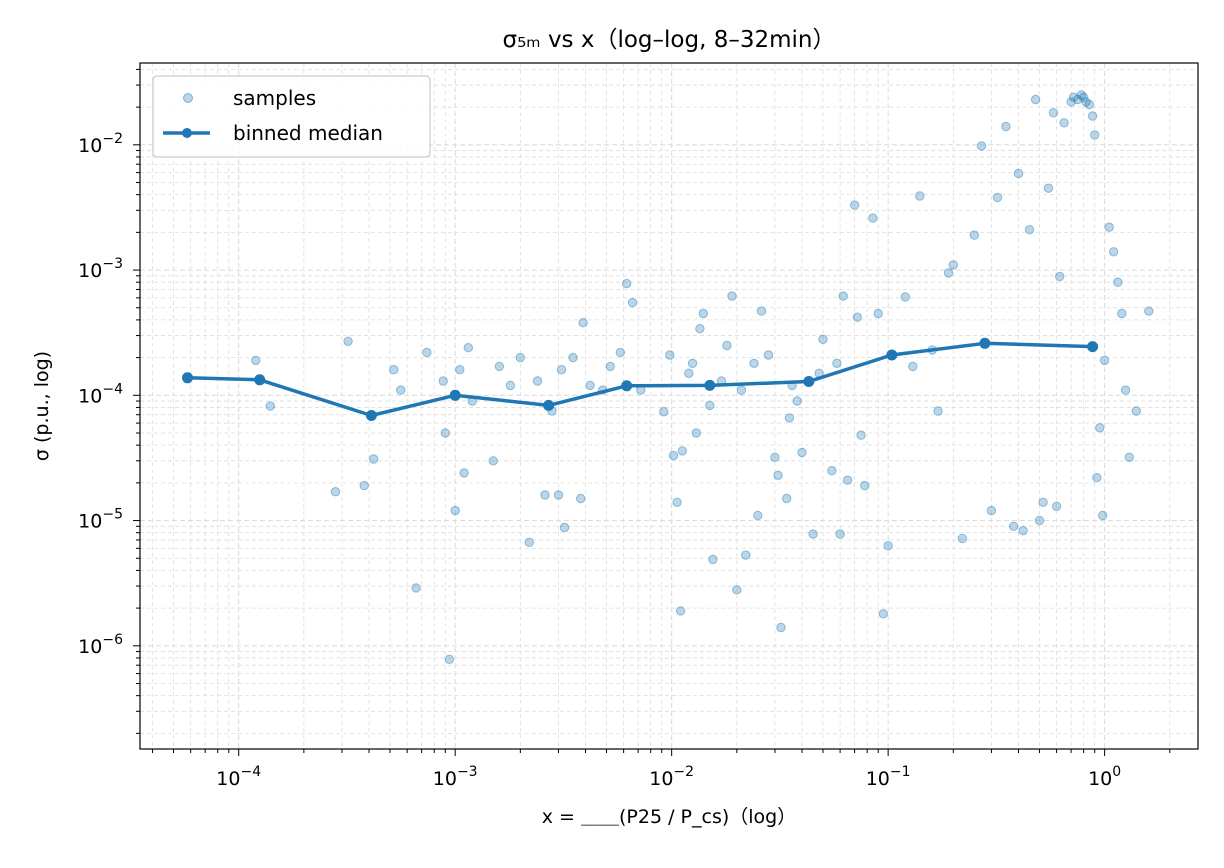  I want to click on legend-box, so click(291, 116).